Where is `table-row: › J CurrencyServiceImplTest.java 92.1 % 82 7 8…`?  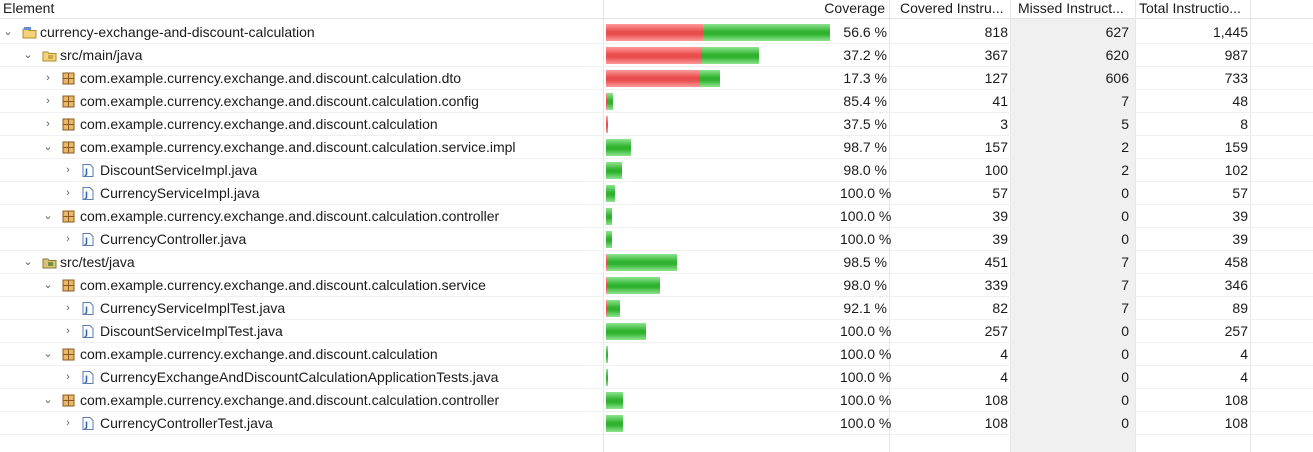 table-row: › J CurrencyServiceImplTest.java 92.1 % 82 7 8… is located at coordinates (656, 308).